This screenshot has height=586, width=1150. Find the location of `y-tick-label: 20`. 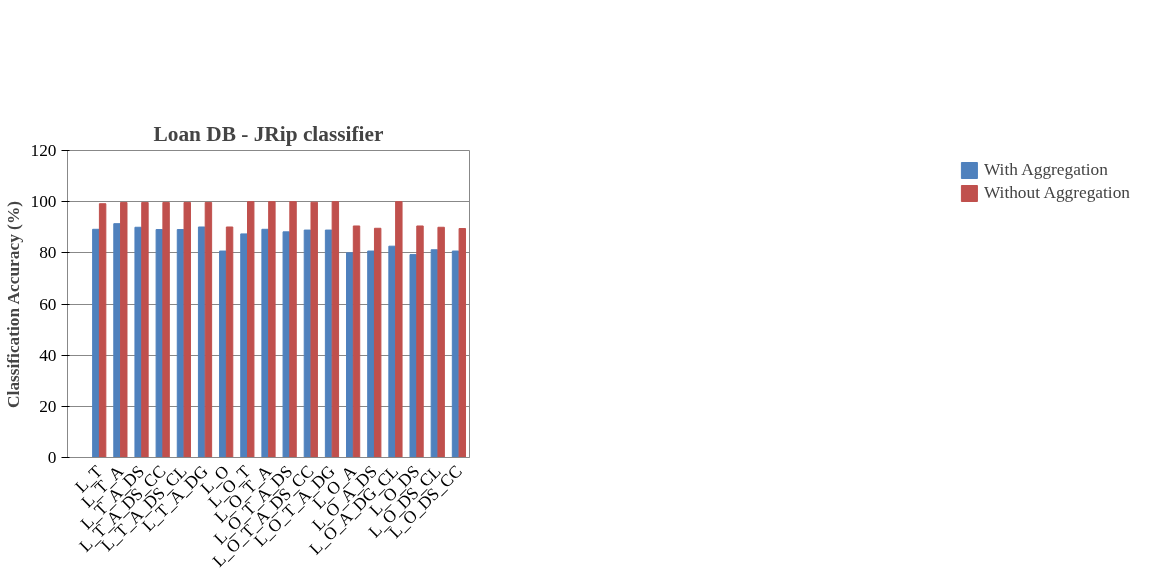

y-tick-label: 20 is located at coordinates (48, 406).